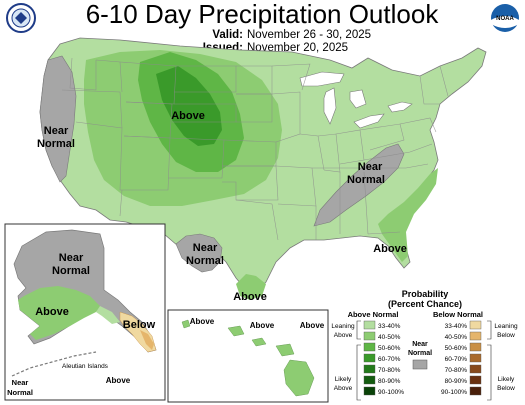  What do you see at coordinates (506, 379) in the screenshot?
I see `likely-below-1: Likely` at bounding box center [506, 379].